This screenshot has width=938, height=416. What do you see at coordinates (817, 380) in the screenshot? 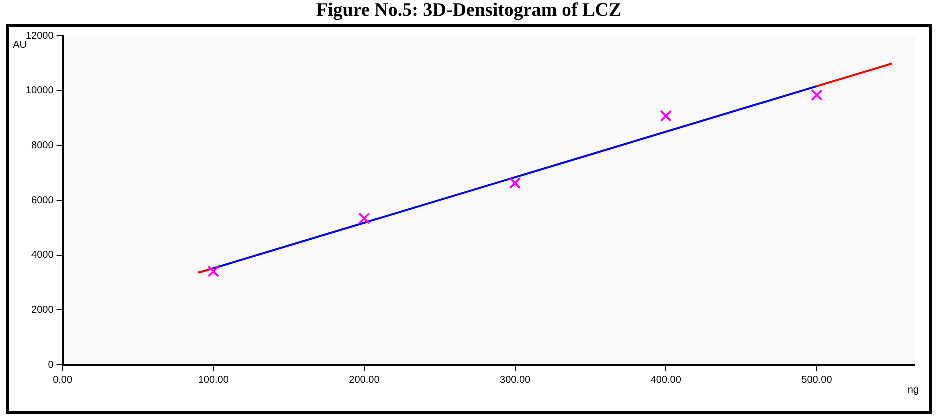
I see `x-tick-label: 500.00` at bounding box center [817, 380].